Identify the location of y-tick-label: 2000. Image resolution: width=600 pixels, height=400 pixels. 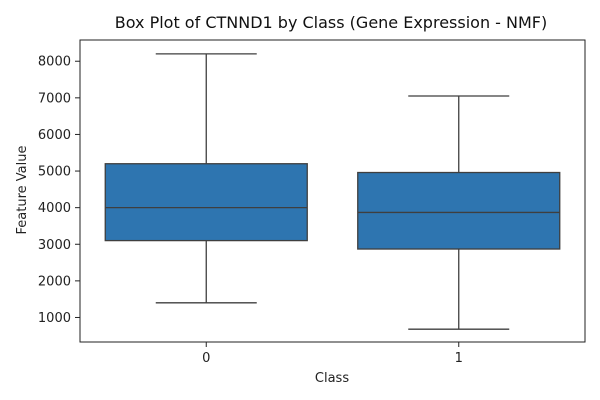
(54, 281).